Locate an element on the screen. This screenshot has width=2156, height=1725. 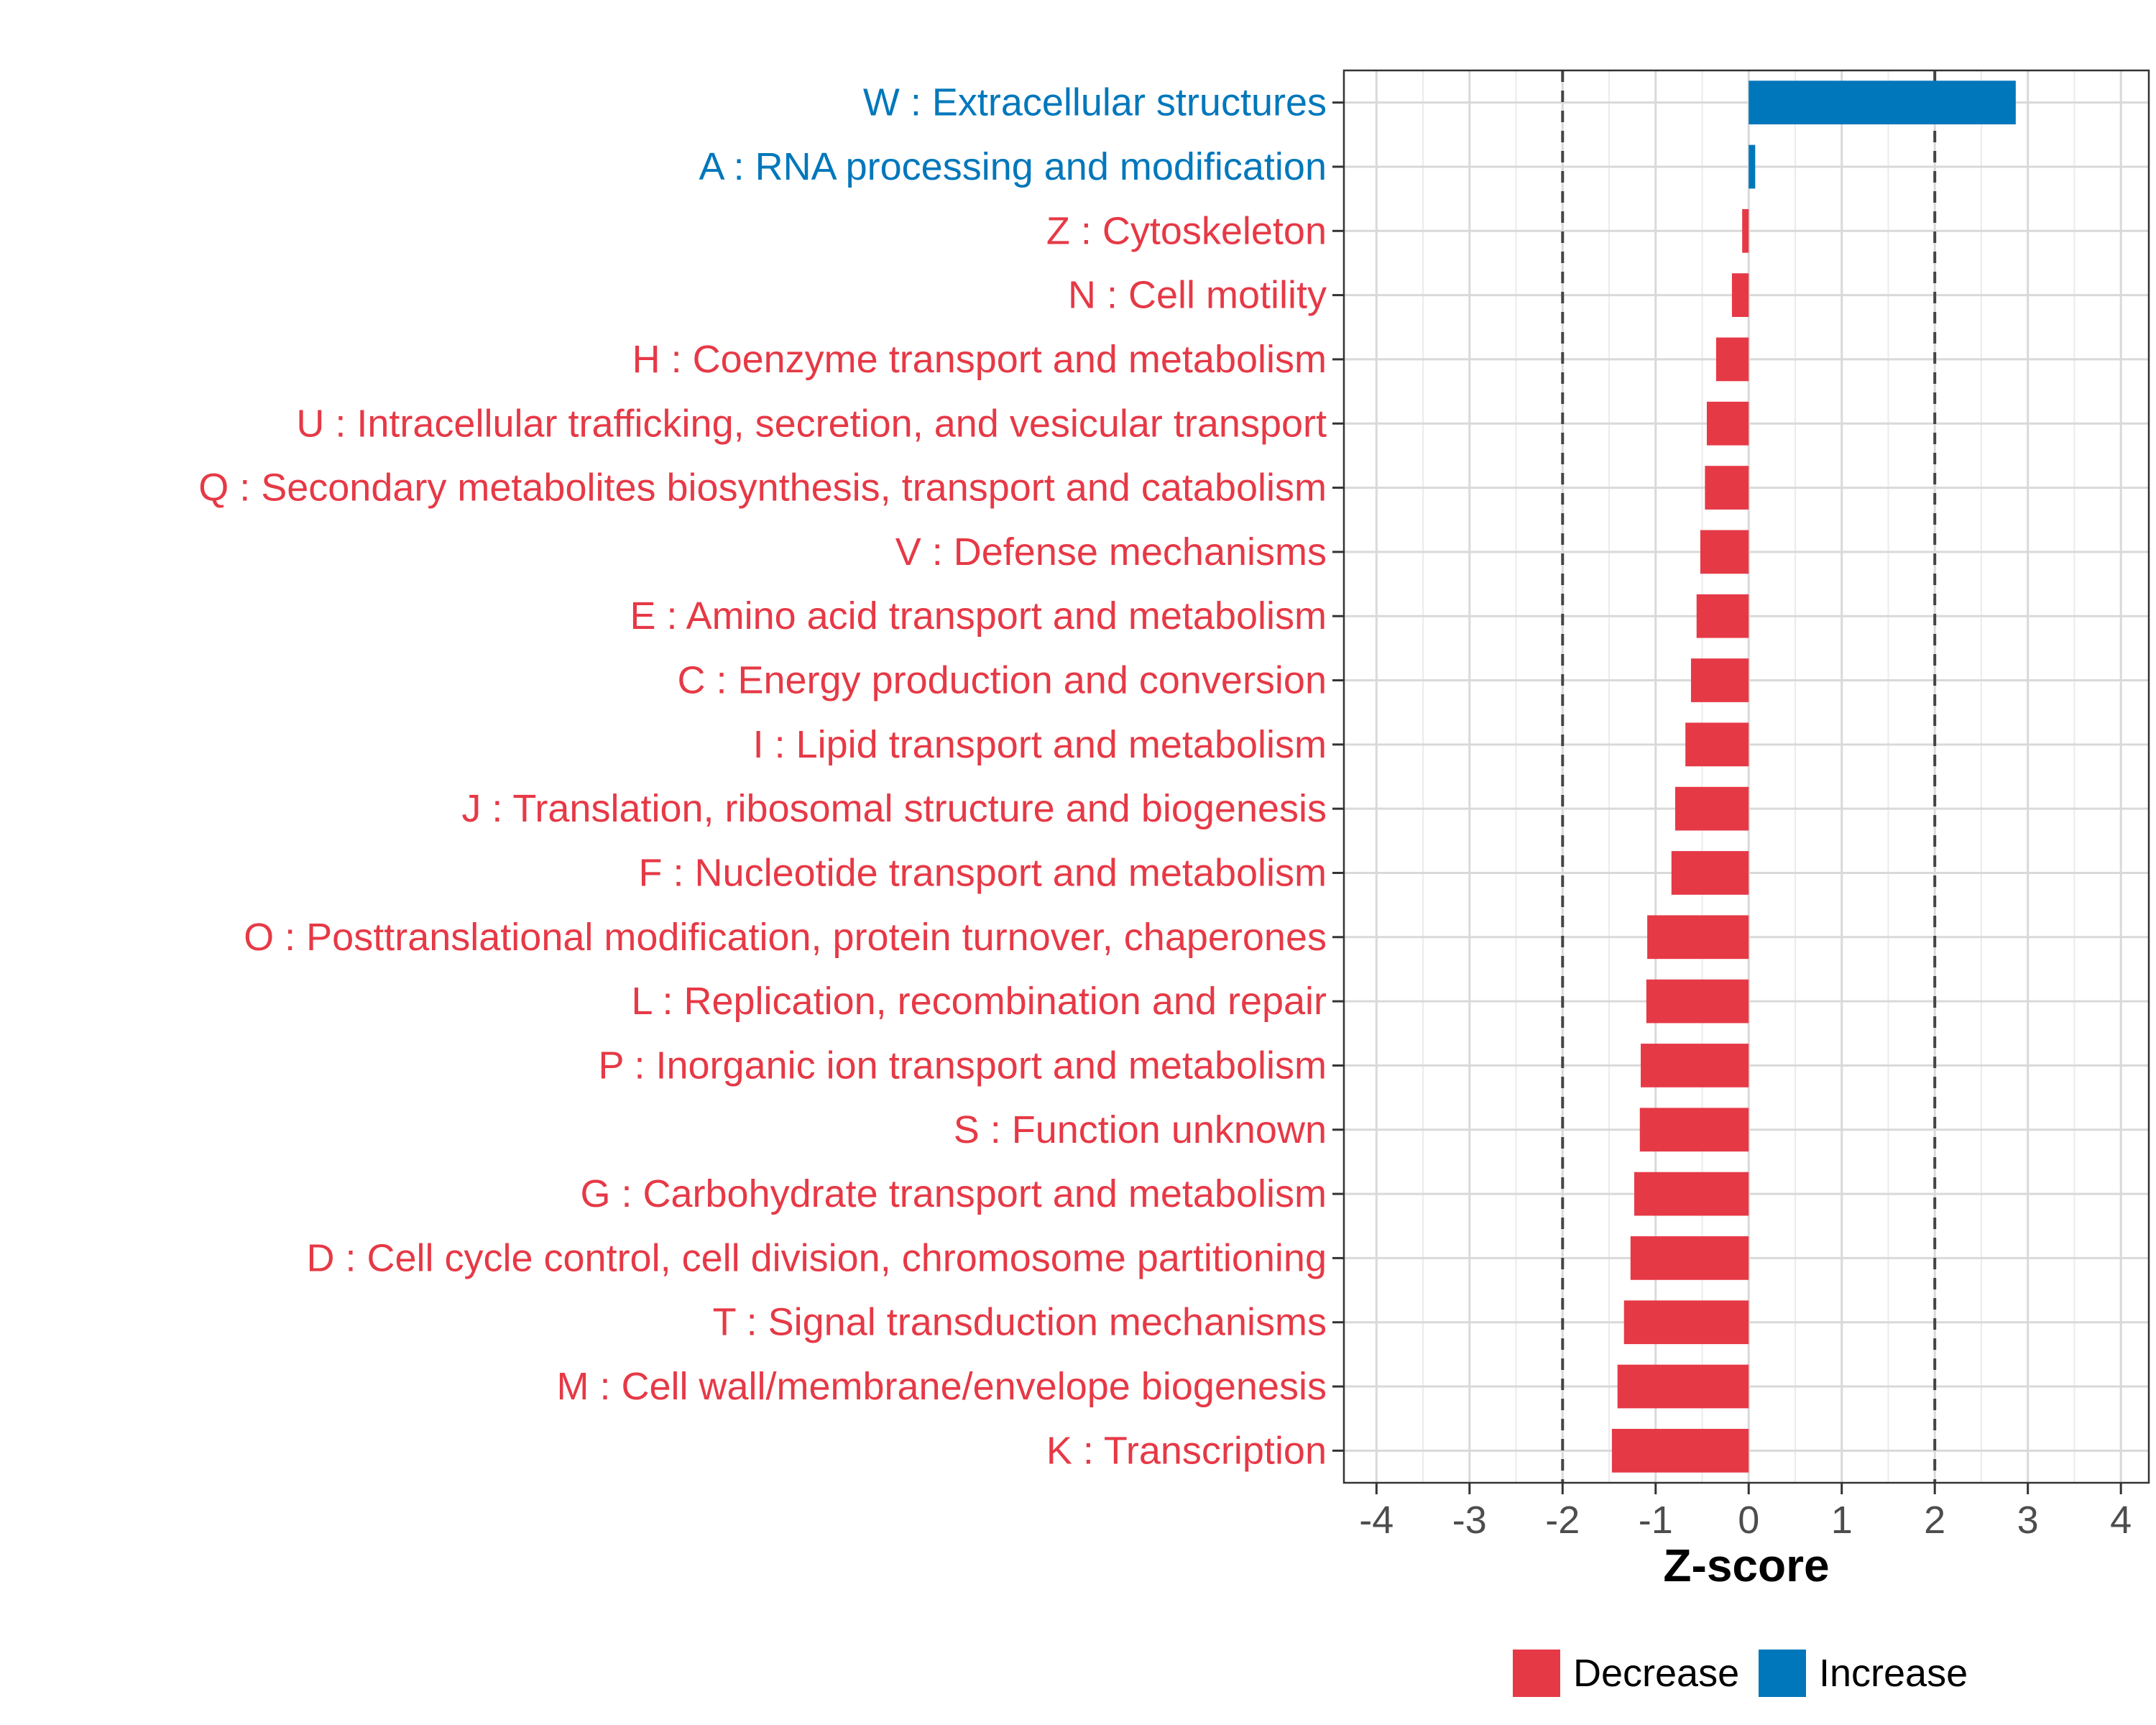
x-axis-ticks: -4 -3 -2 -1 0 1 2 3 4 is located at coordinates (1745, 1512).